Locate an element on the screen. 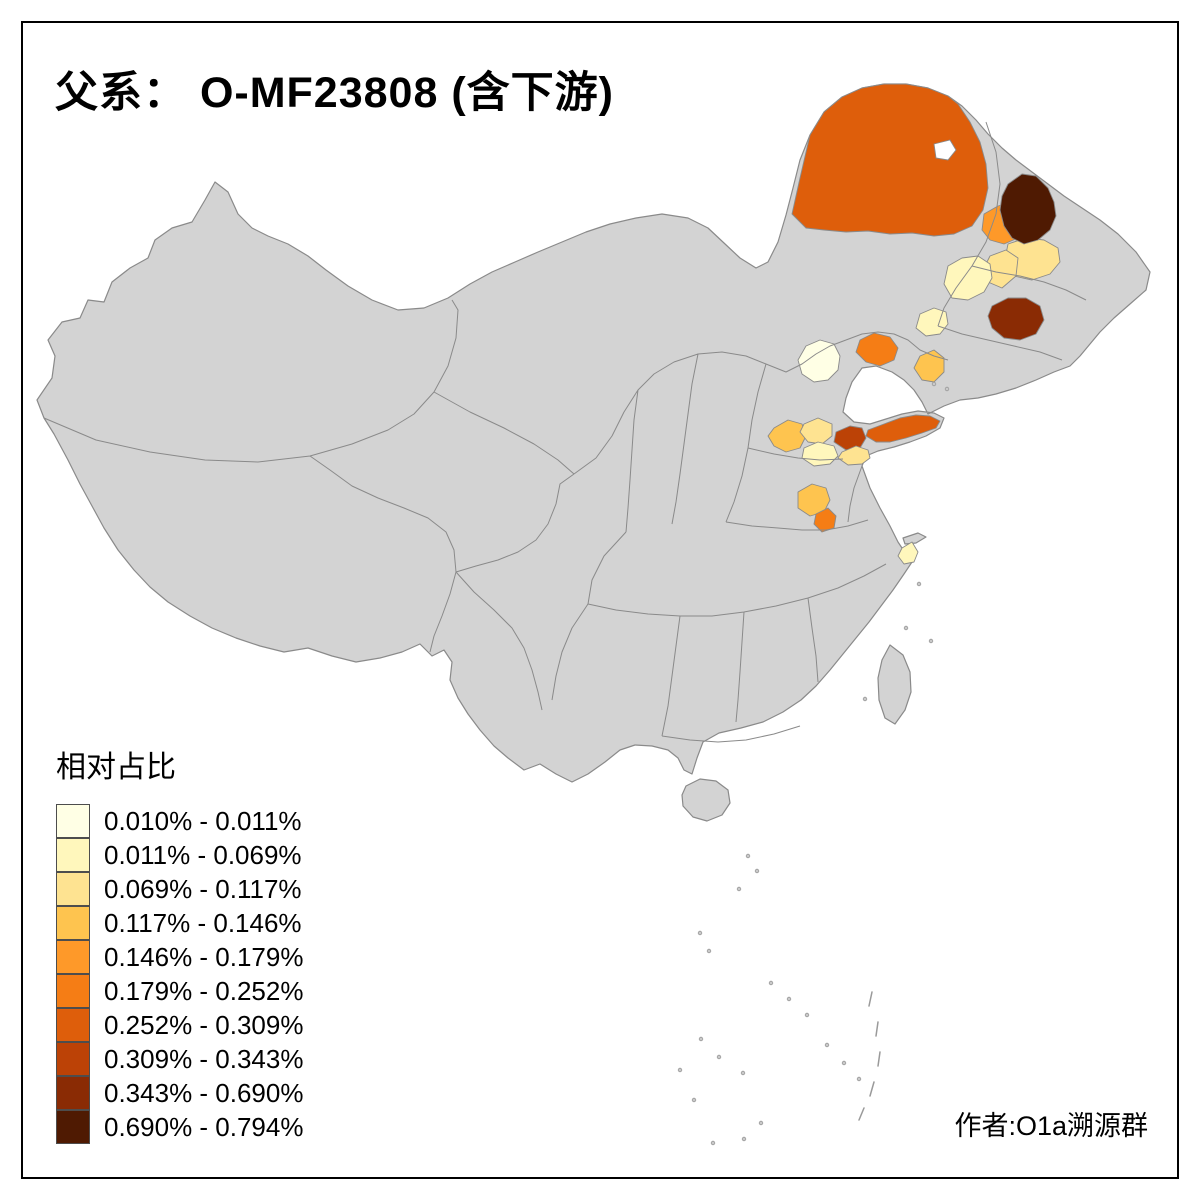  legend-label: 0.011% - 0.069% is located at coordinates (203, 855).